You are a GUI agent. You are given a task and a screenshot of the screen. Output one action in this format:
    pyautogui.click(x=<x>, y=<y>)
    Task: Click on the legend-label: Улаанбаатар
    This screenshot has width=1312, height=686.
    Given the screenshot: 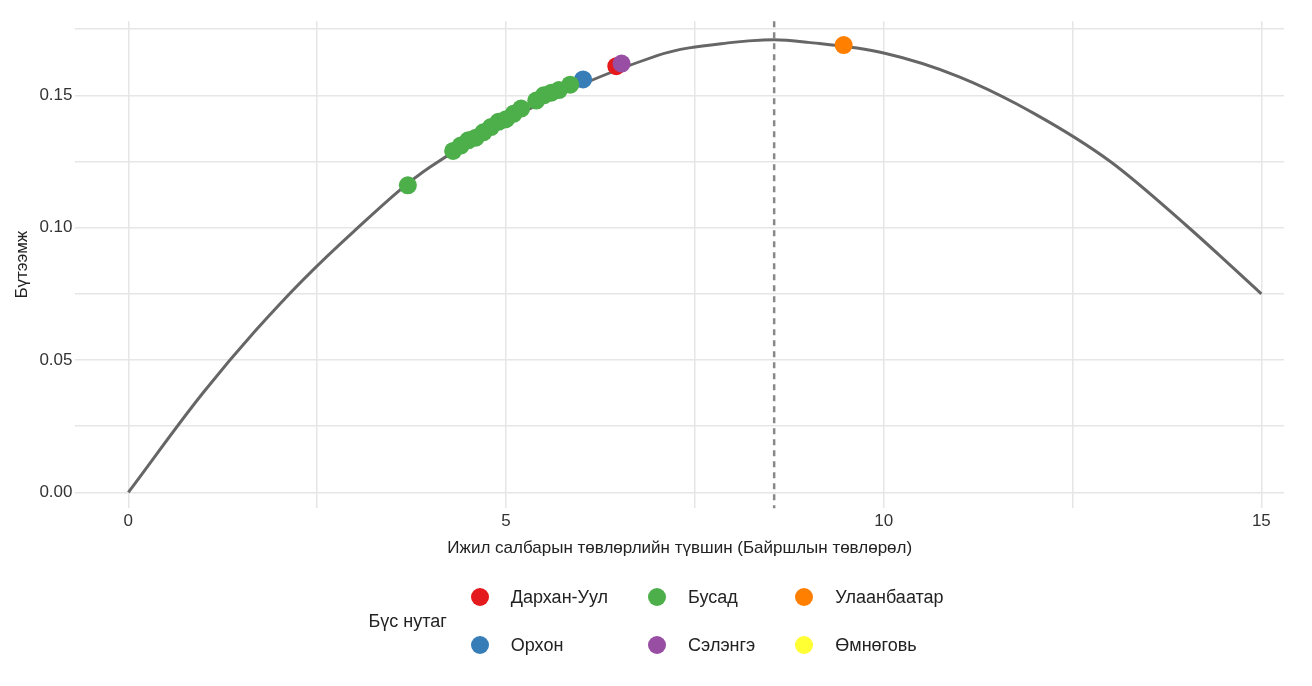 What is the action you would take?
    pyautogui.click(x=889, y=597)
    